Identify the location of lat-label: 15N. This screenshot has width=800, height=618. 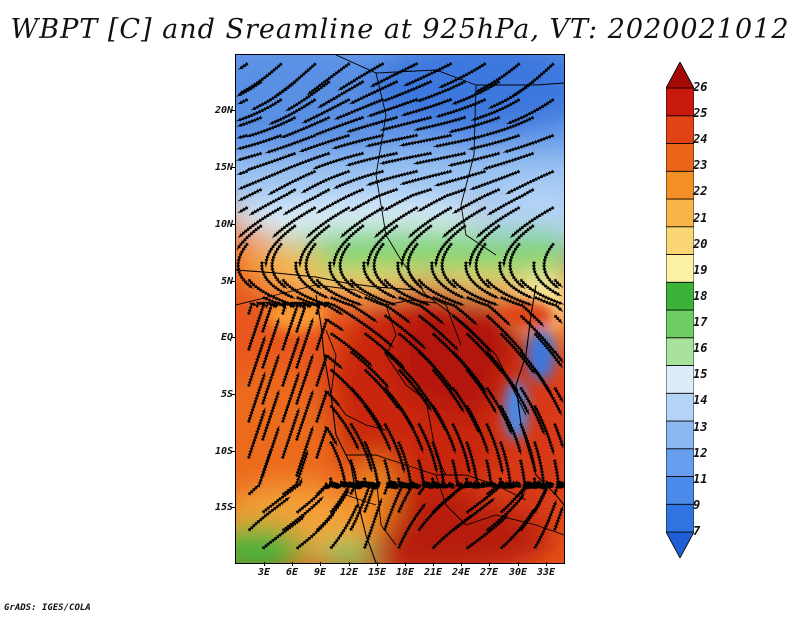
(223, 167).